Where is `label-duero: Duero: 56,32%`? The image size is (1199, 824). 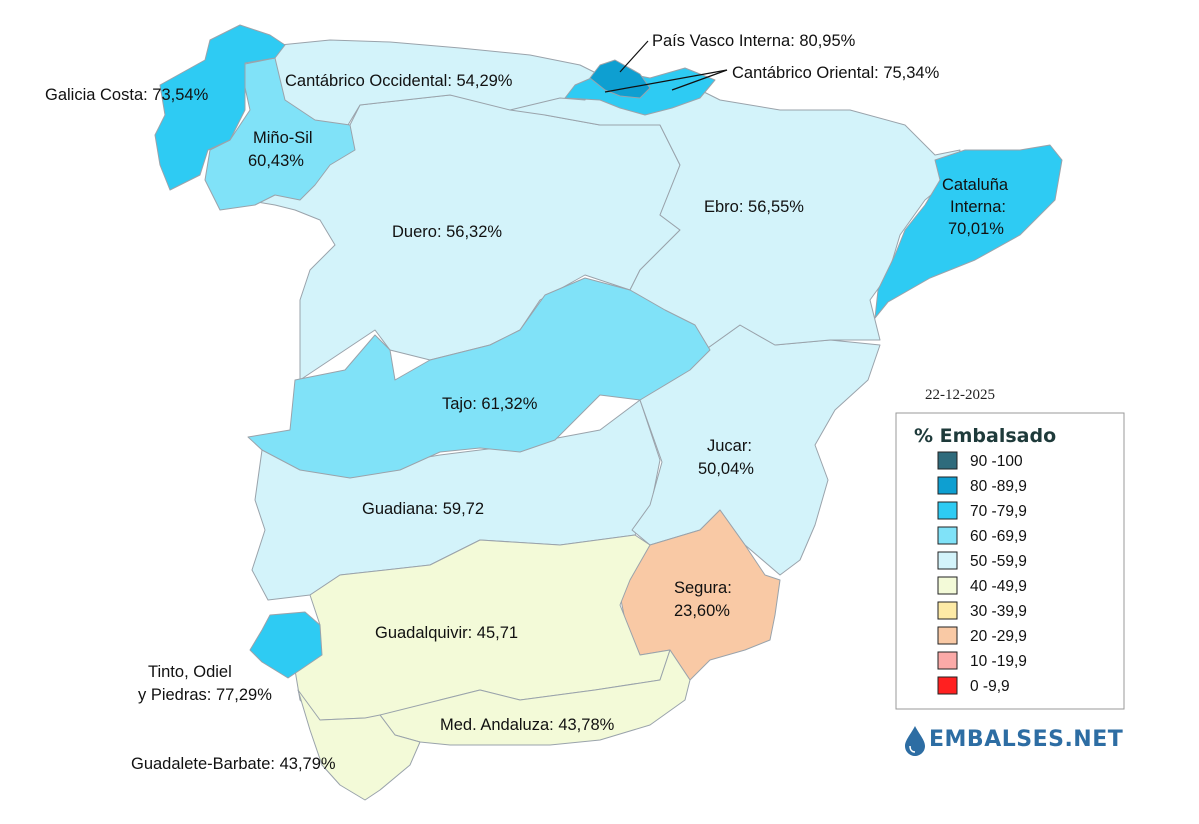 label-duero: Duero: 56,32% is located at coordinates (447, 232).